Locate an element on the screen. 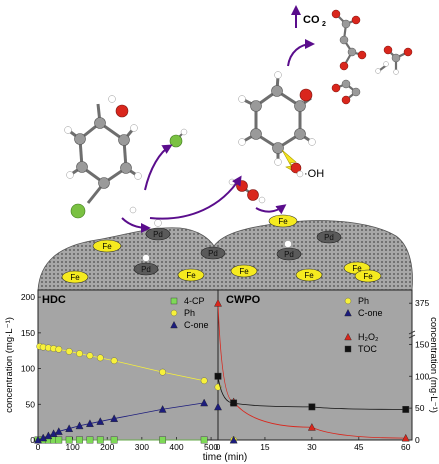 This screenshot has height=464, width=439. co2-release: CO 2 is located at coordinates (308, 16).